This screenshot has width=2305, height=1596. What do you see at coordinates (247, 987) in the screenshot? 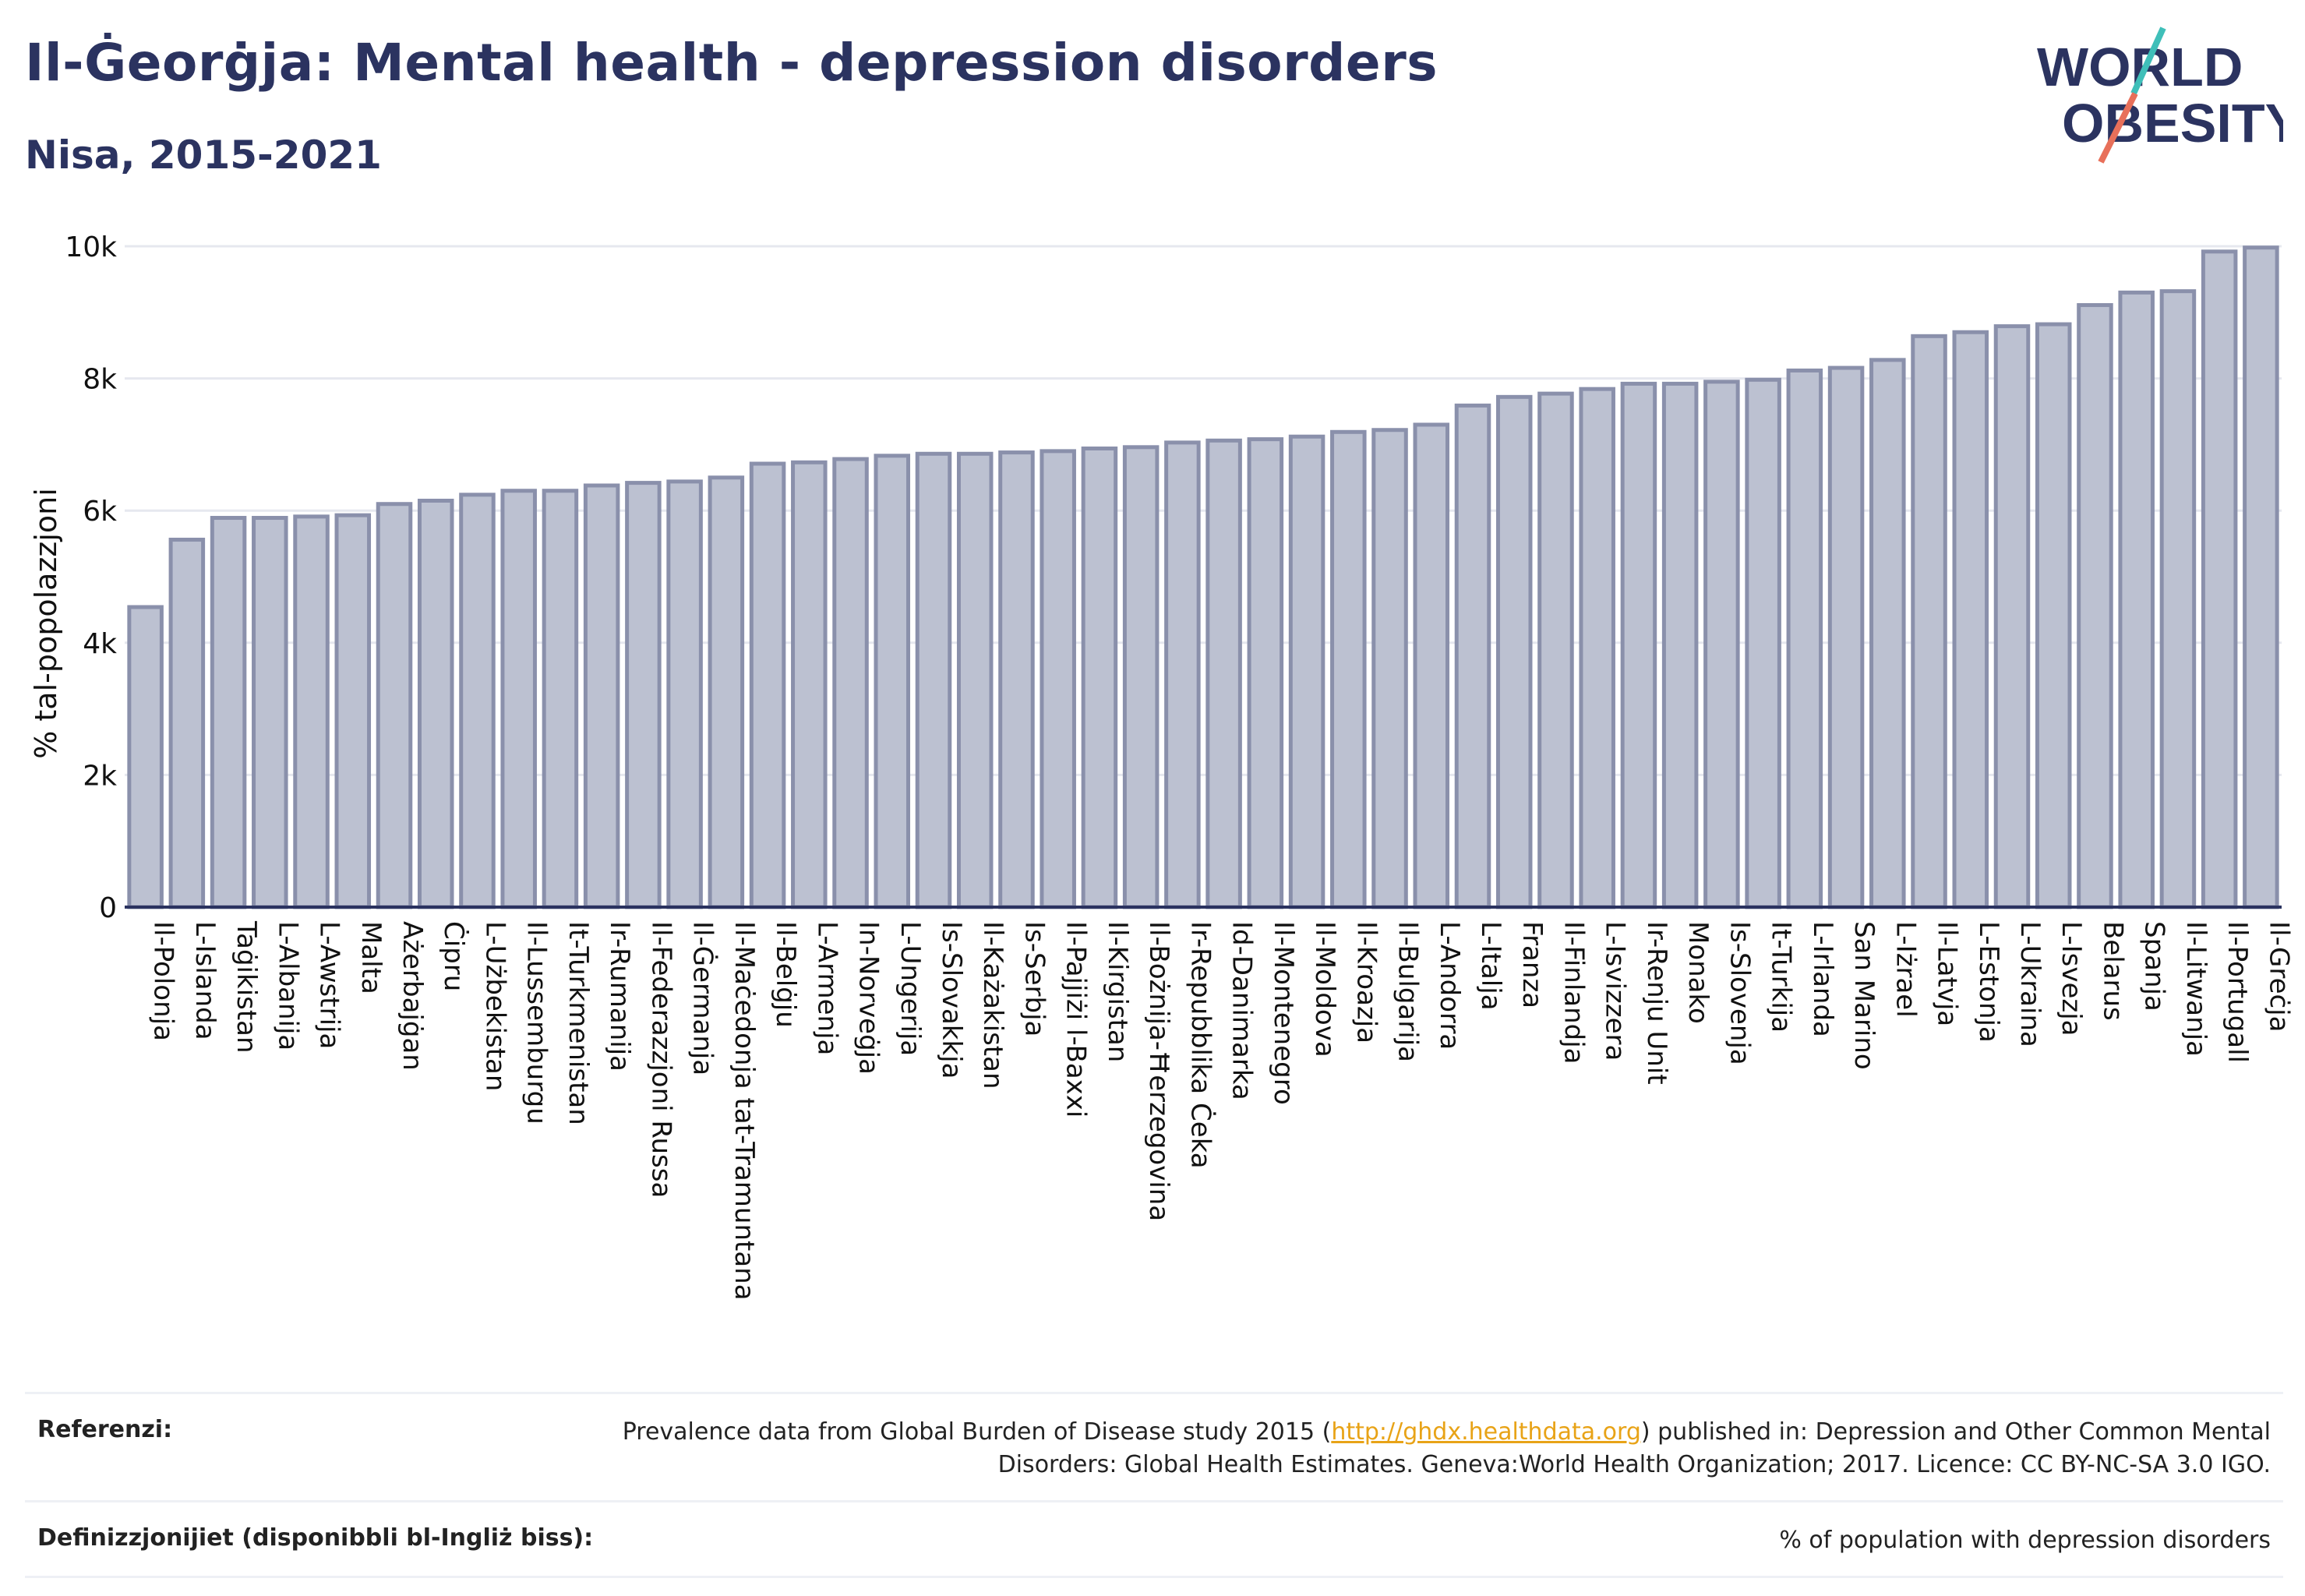
I see `x-tick-label: Taġikistan` at bounding box center [247, 987].